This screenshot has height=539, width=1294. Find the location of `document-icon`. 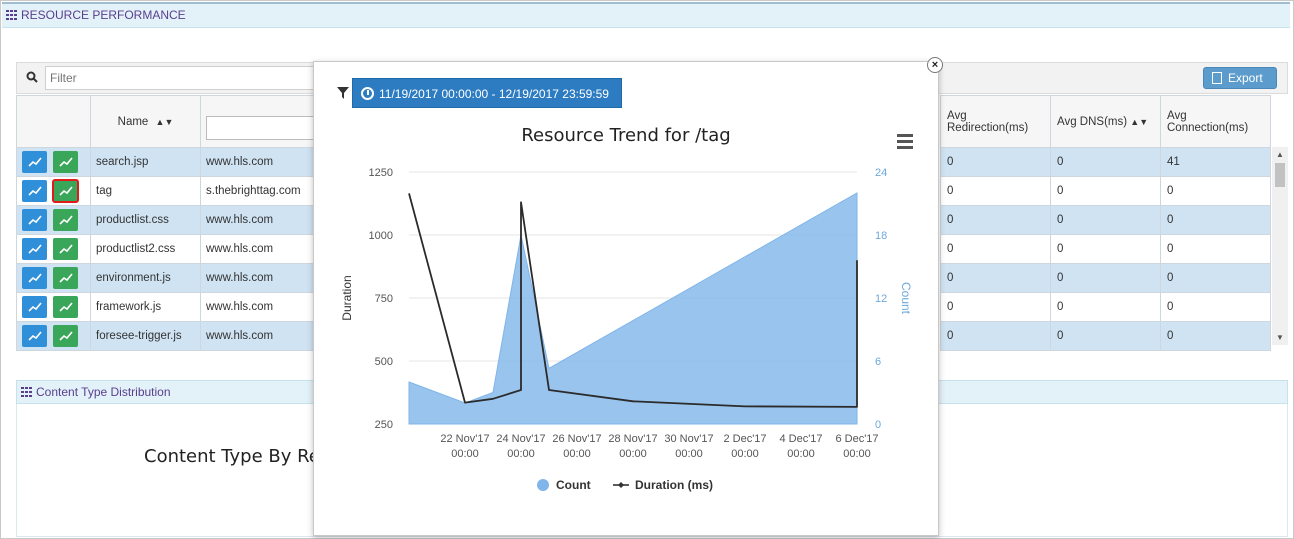

document-icon is located at coordinates (1217, 78).